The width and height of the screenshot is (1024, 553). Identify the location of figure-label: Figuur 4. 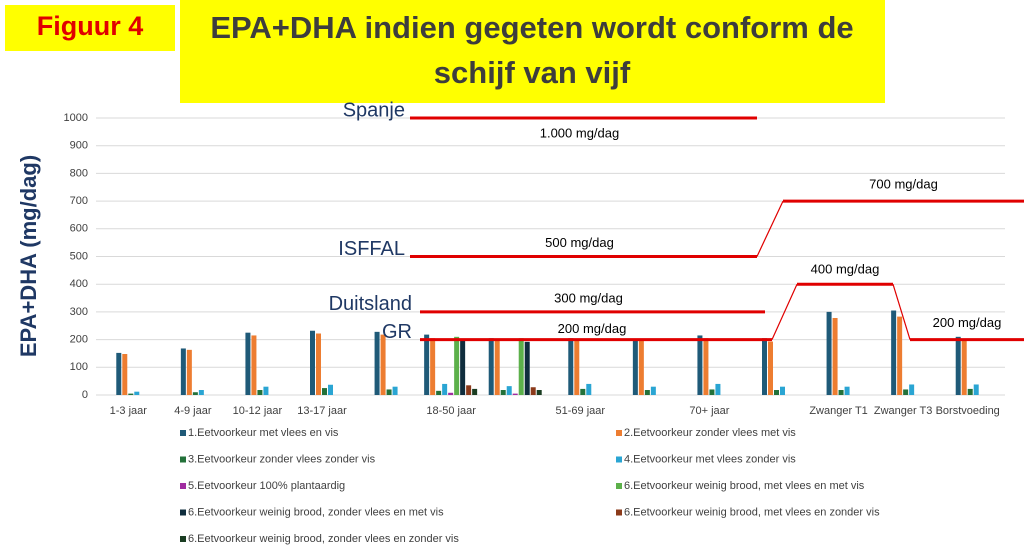
(90, 26).